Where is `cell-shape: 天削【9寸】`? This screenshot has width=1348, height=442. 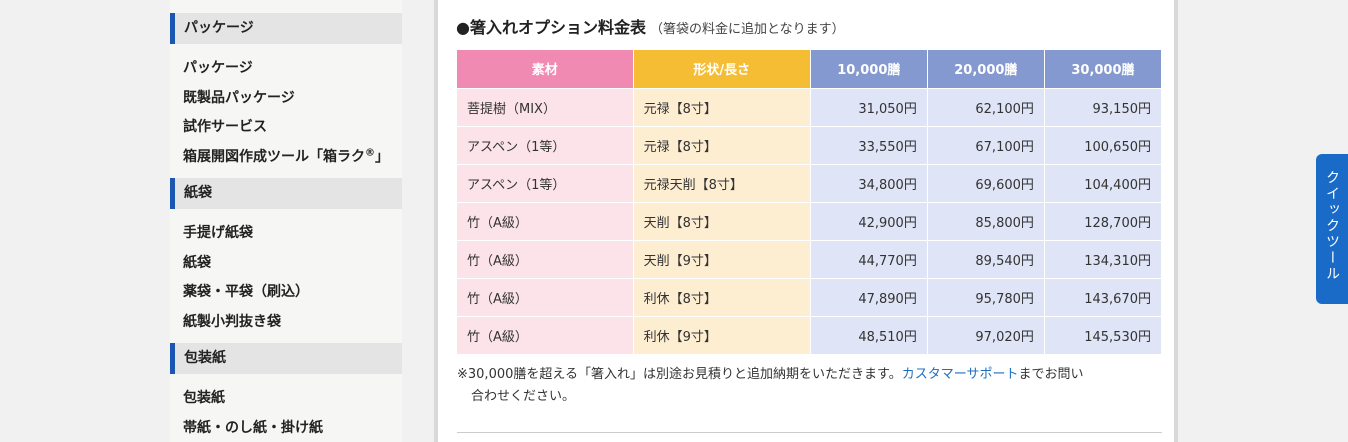
cell-shape: 天削【9寸】 is located at coordinates (722, 258).